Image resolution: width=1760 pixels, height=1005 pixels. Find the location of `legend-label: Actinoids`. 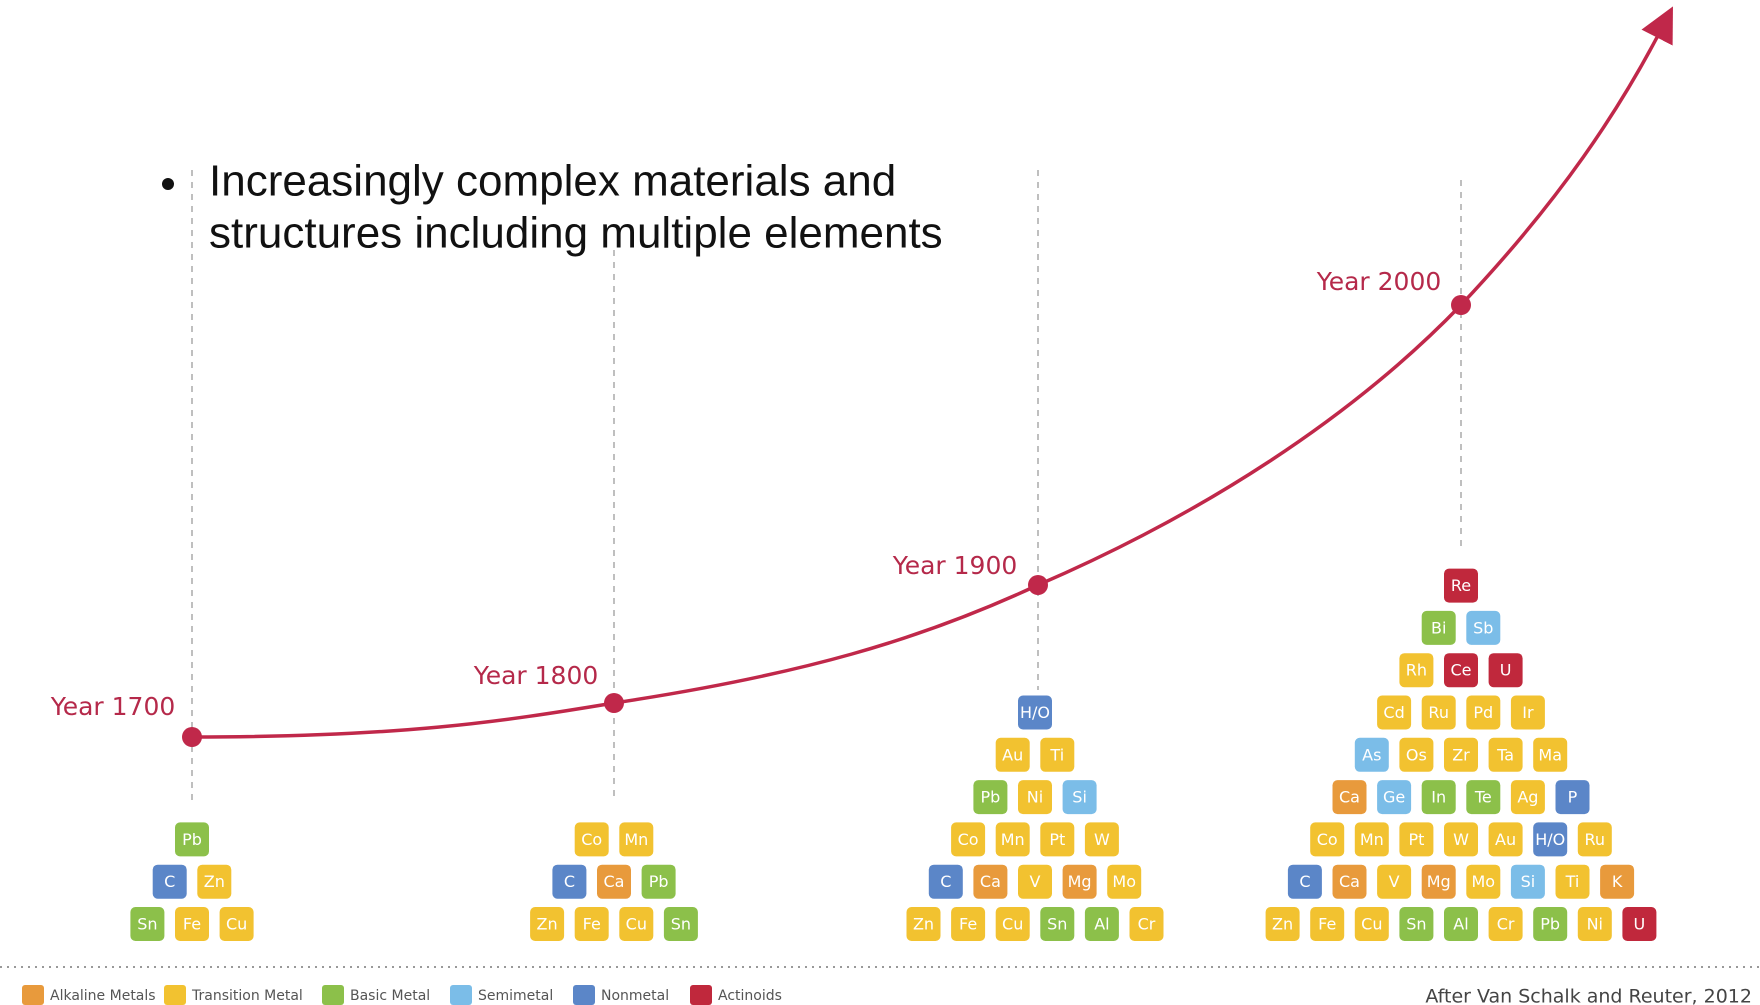

legend-label: Actinoids is located at coordinates (750, 996).